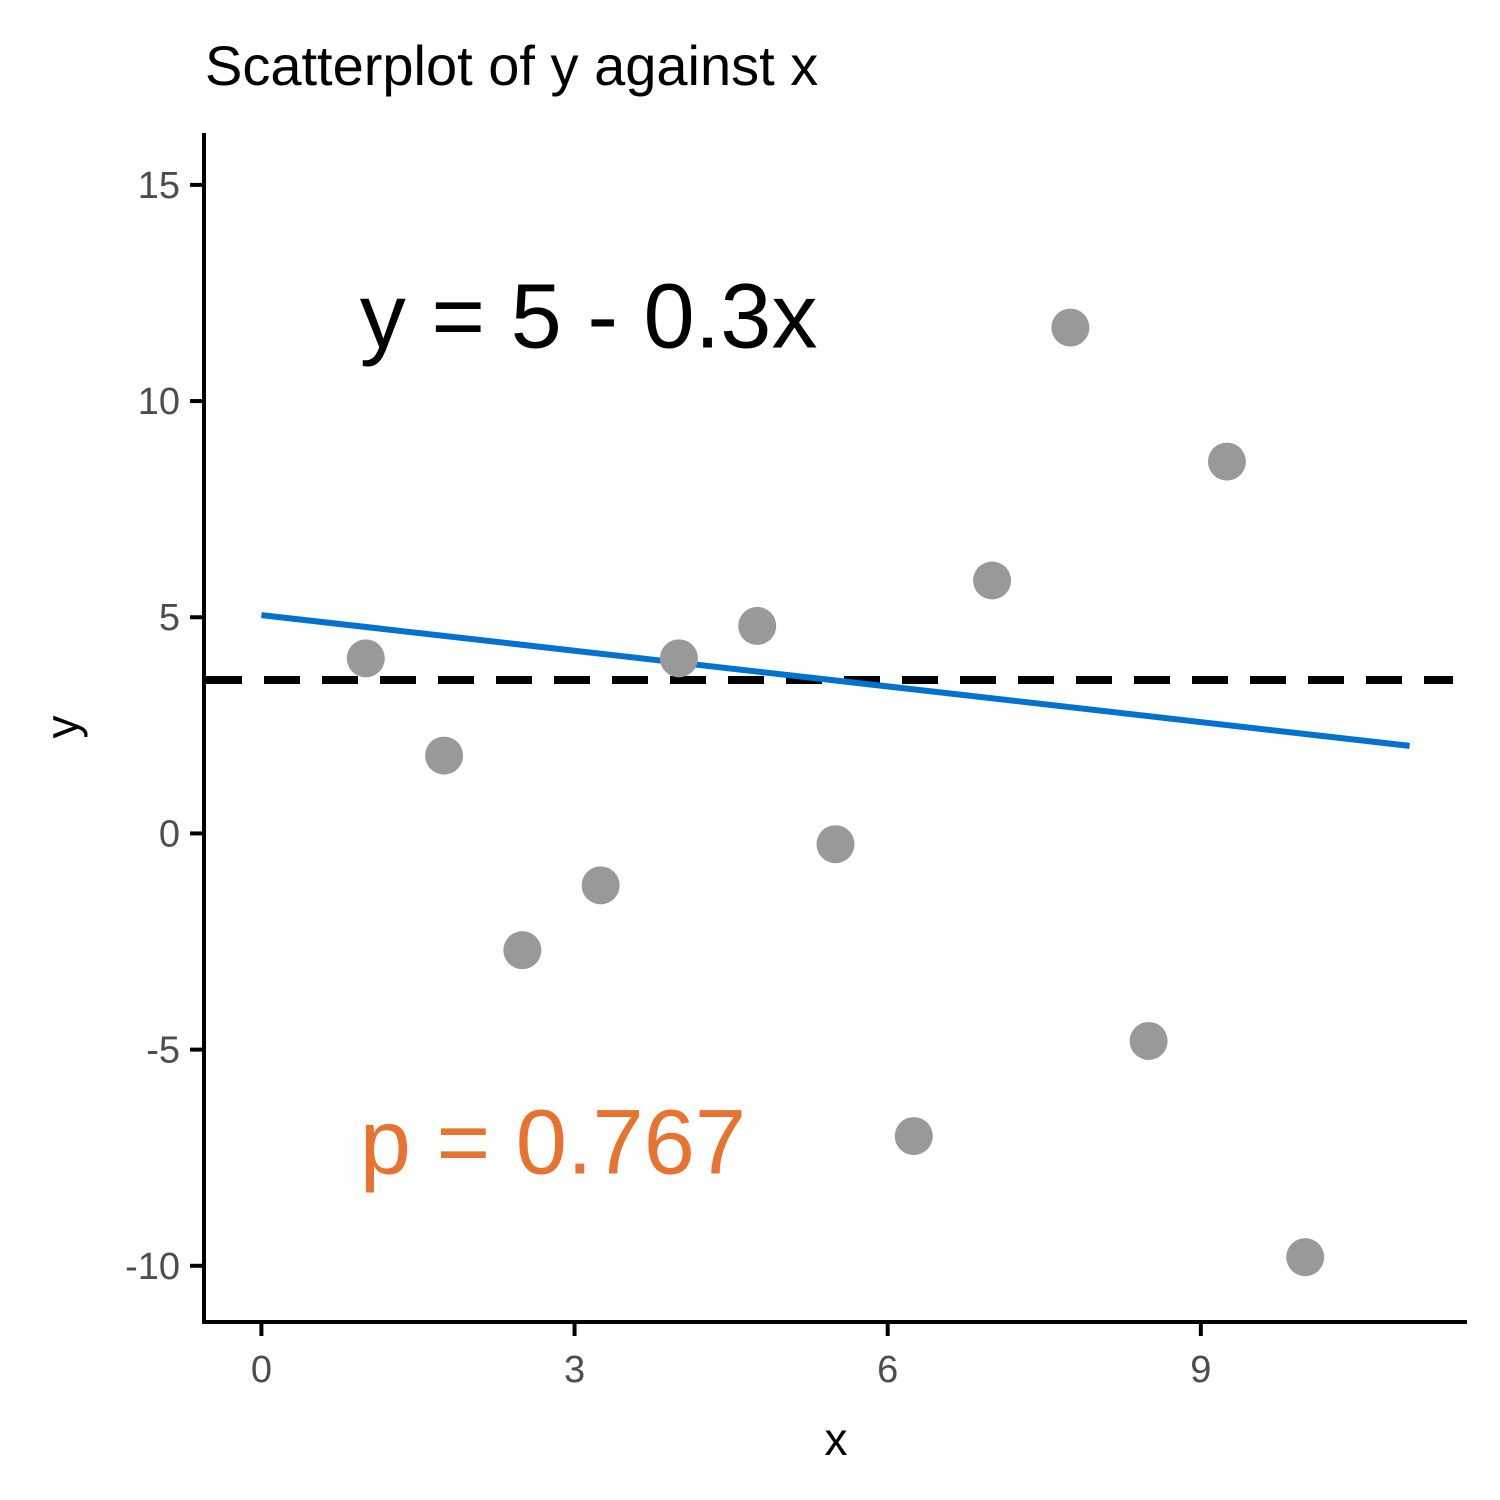  What do you see at coordinates (159, 402) in the screenshot?
I see `y-tick-label: 10` at bounding box center [159, 402].